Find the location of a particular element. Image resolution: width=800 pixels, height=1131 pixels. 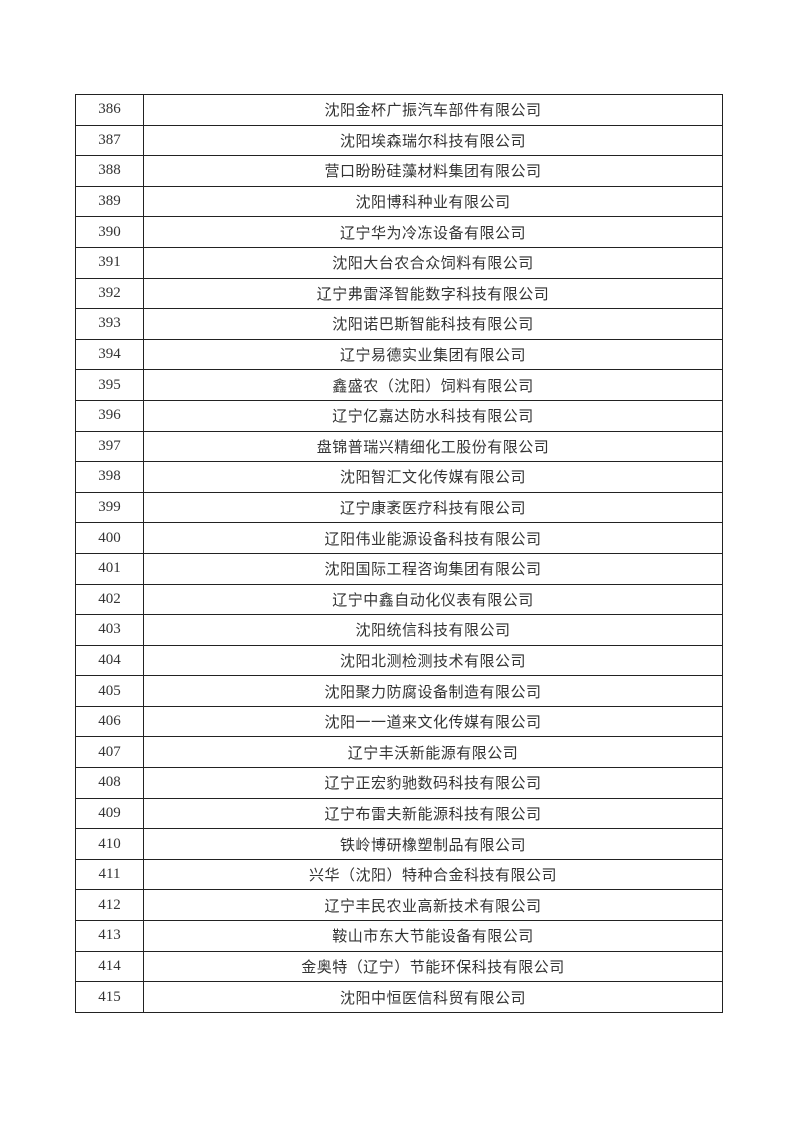

row-number: 405 is located at coordinates (109, 691).